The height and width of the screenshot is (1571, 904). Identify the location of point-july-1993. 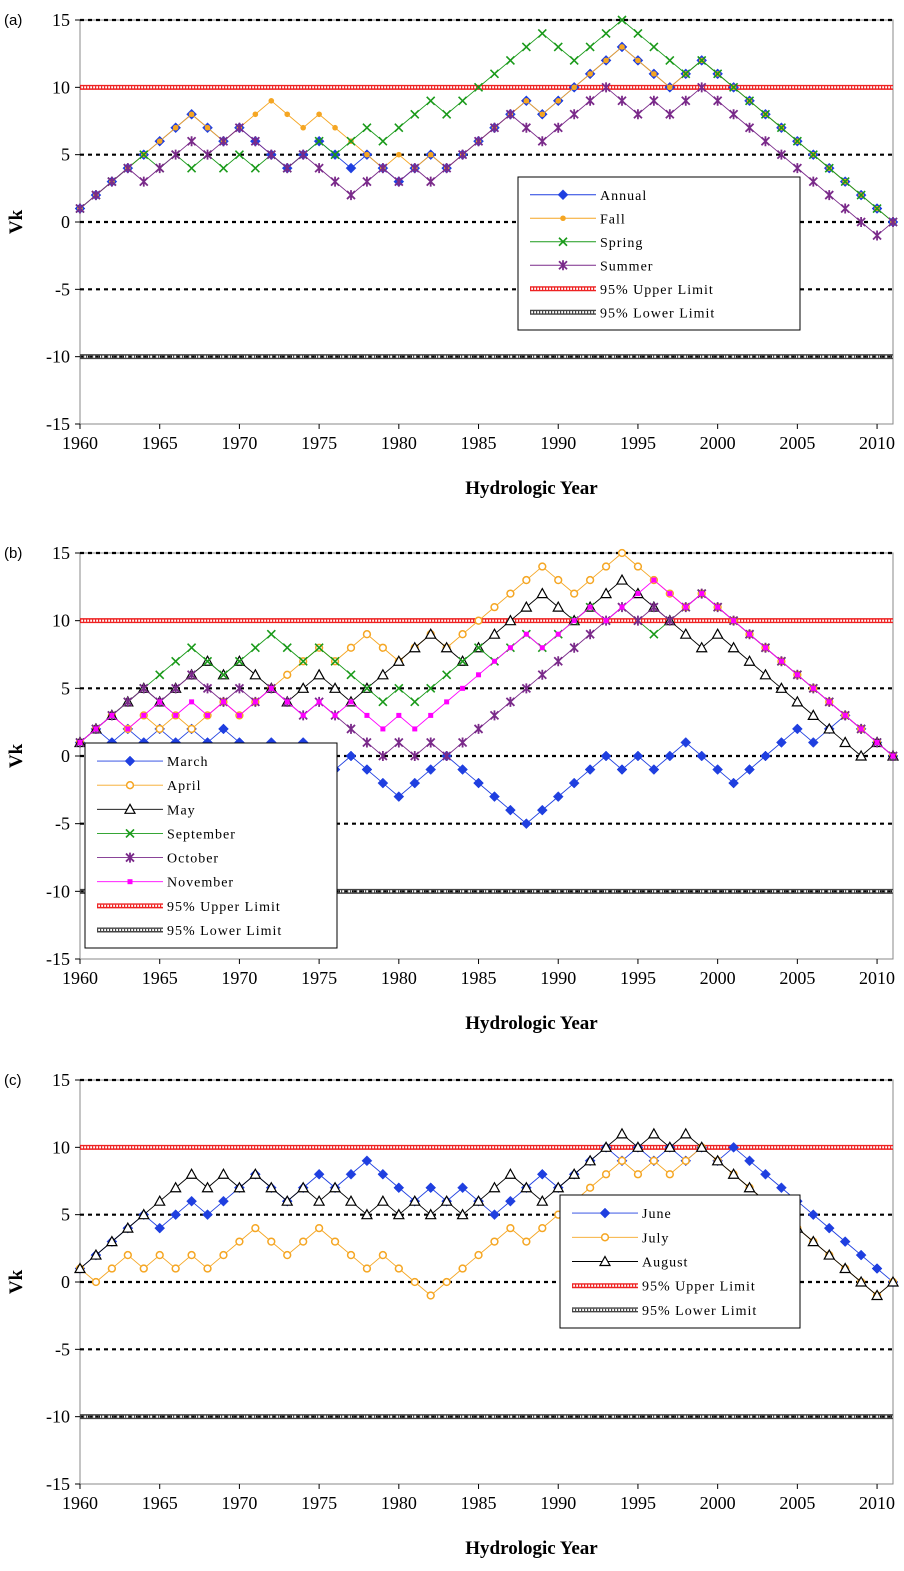
(606, 1174).